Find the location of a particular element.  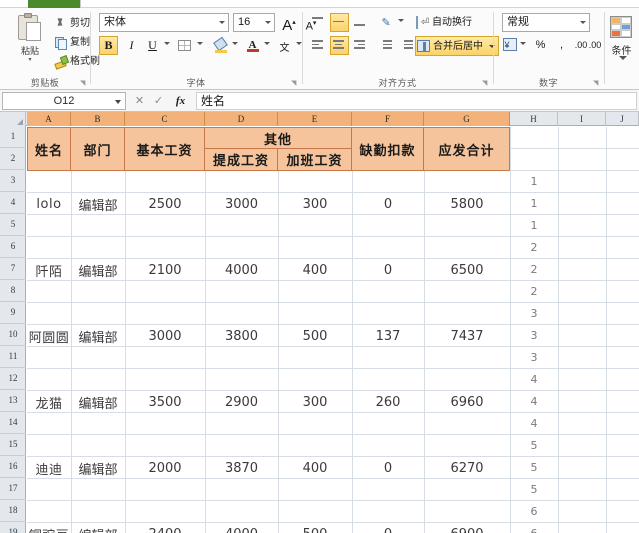

phonetic-dropdown-arrow is located at coordinates (299, 43).